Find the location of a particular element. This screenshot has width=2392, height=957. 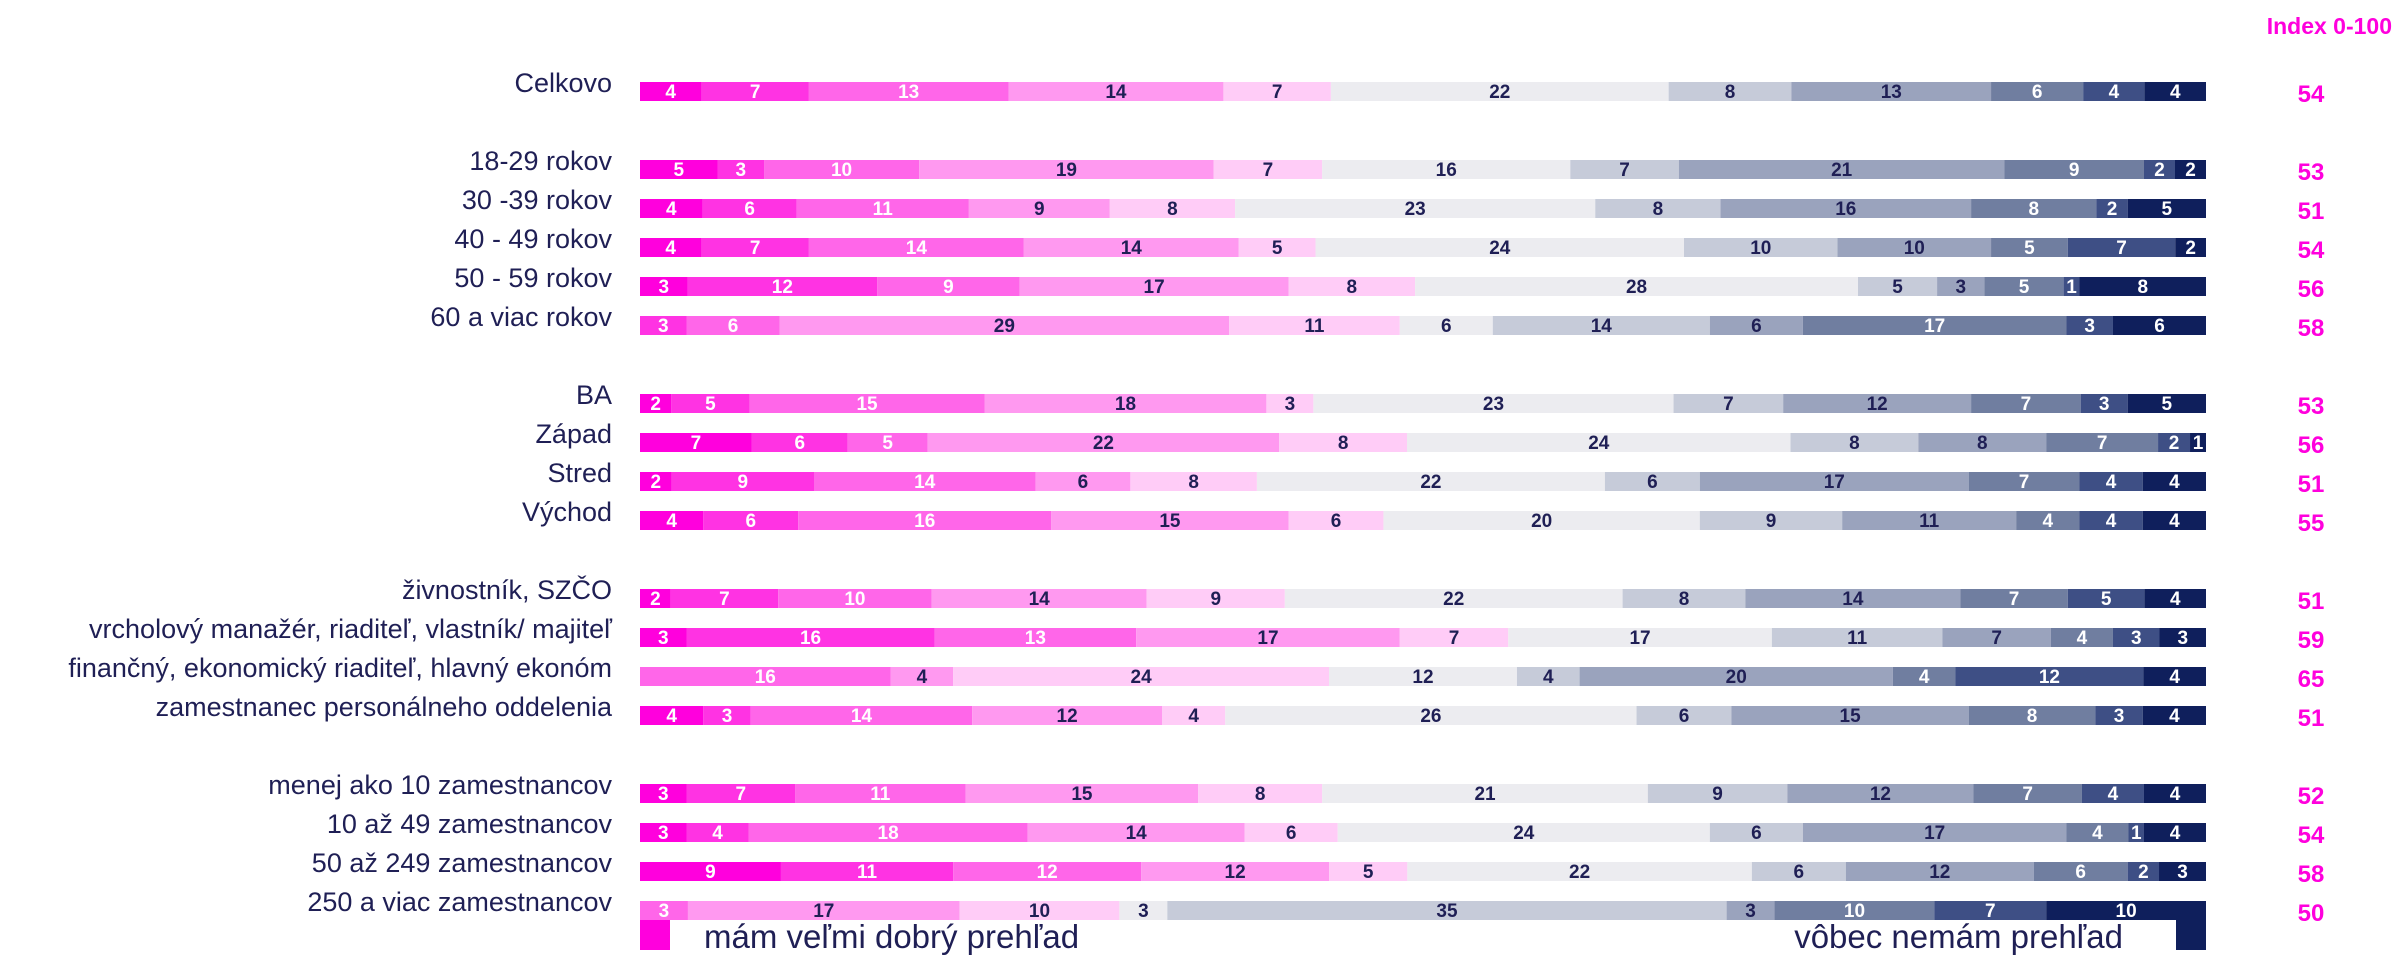

chart-row: Celkovo 4 7 13 14 7 22 8 13 6 4 4 54 is located at coordinates (1419, 88).